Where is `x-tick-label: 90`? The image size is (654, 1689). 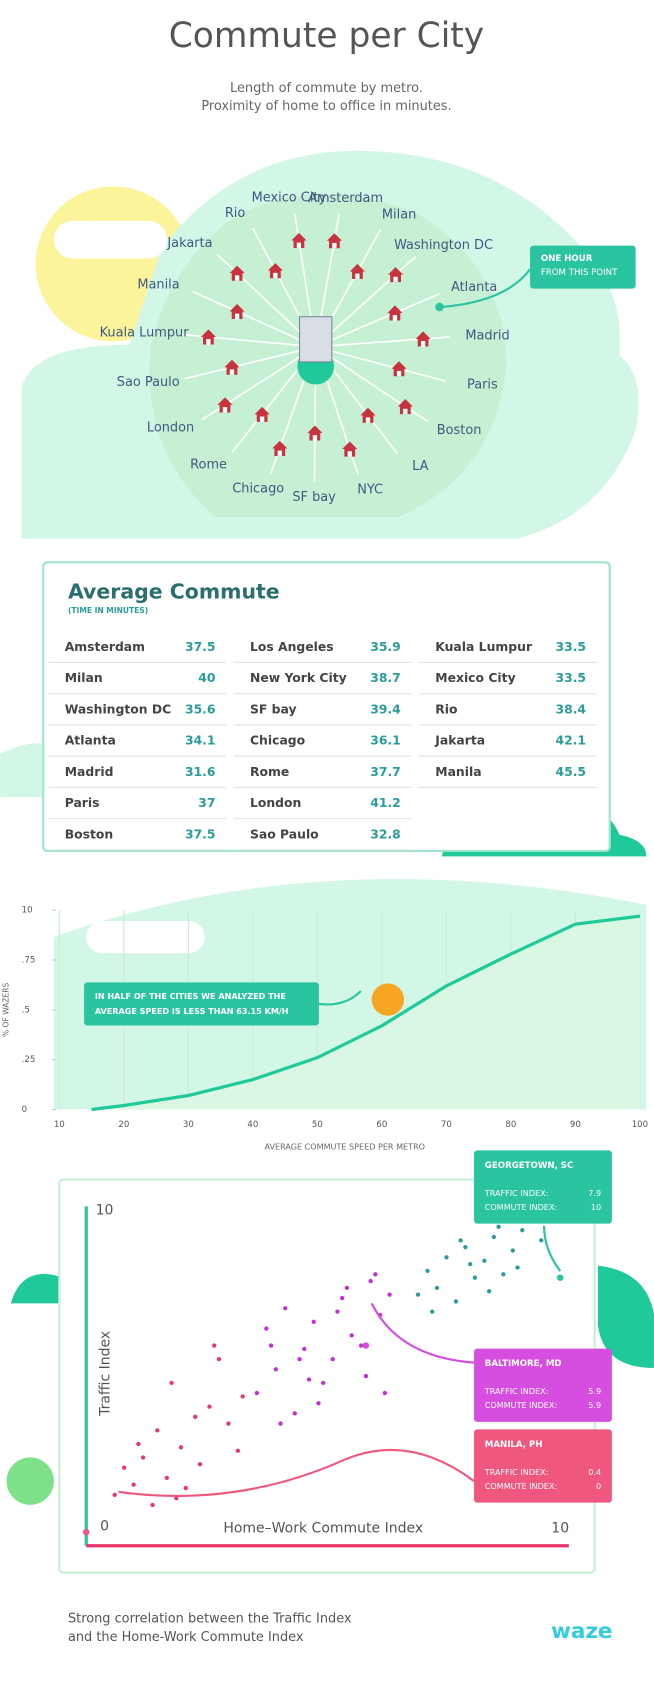
x-tick-label: 90 is located at coordinates (575, 1125).